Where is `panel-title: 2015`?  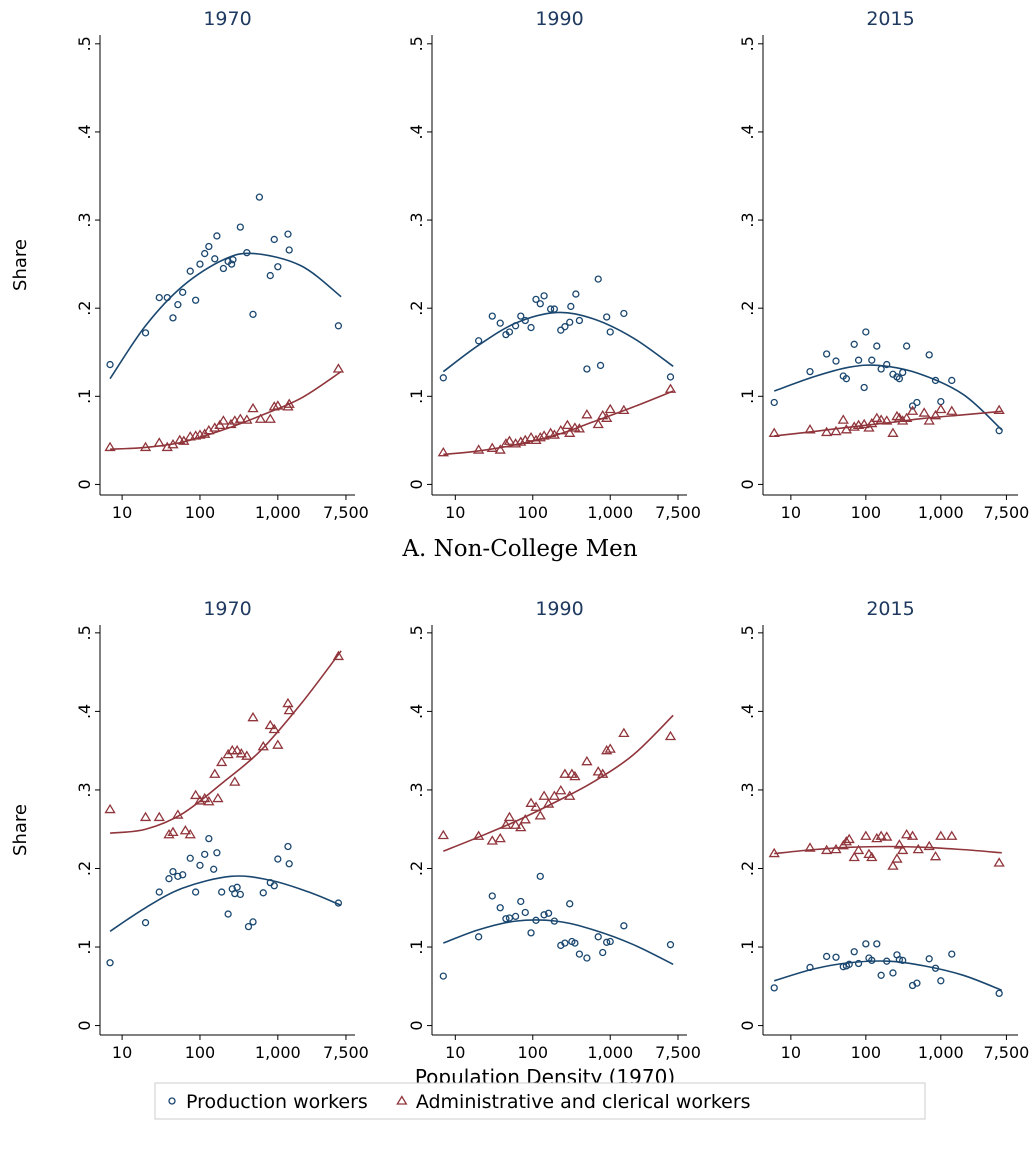
panel-title: 2015 is located at coordinates (890, 609).